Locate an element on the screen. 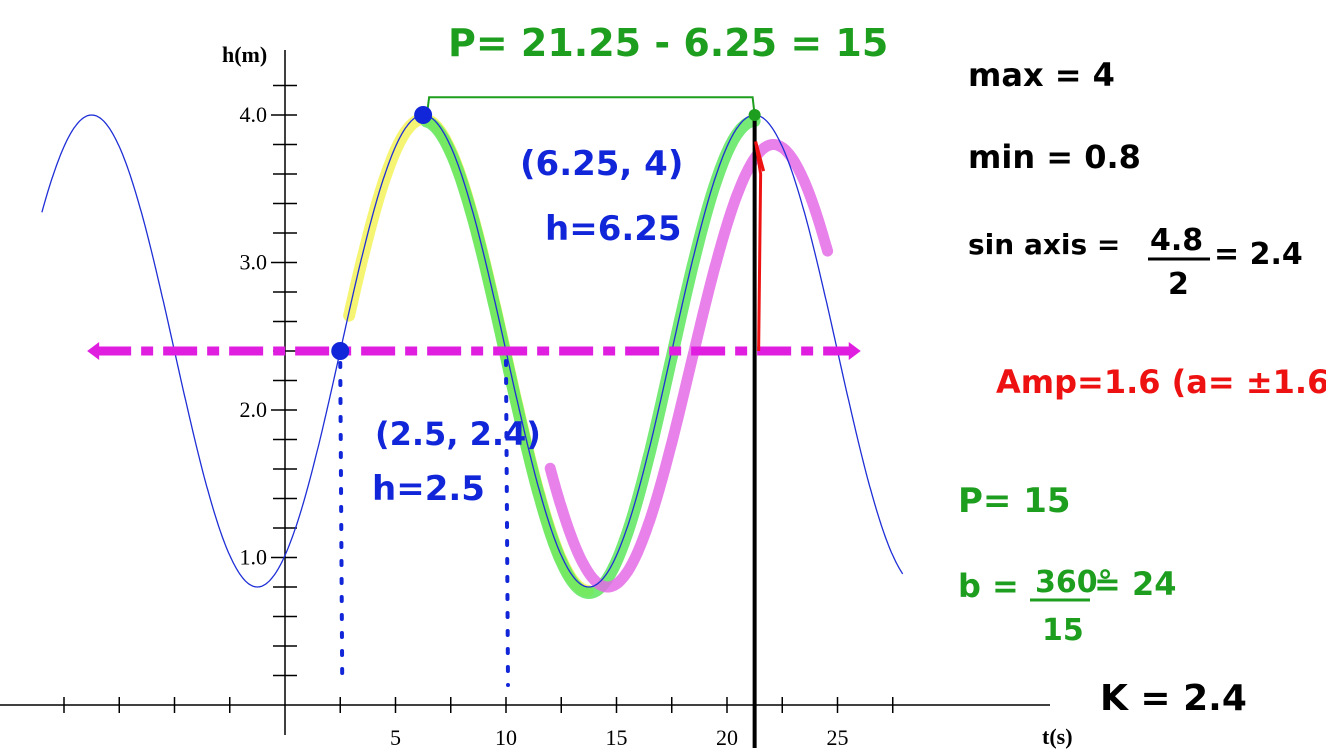 The width and height of the screenshot is (1326, 751). y-tick-label: 3.0 is located at coordinates (254, 262).